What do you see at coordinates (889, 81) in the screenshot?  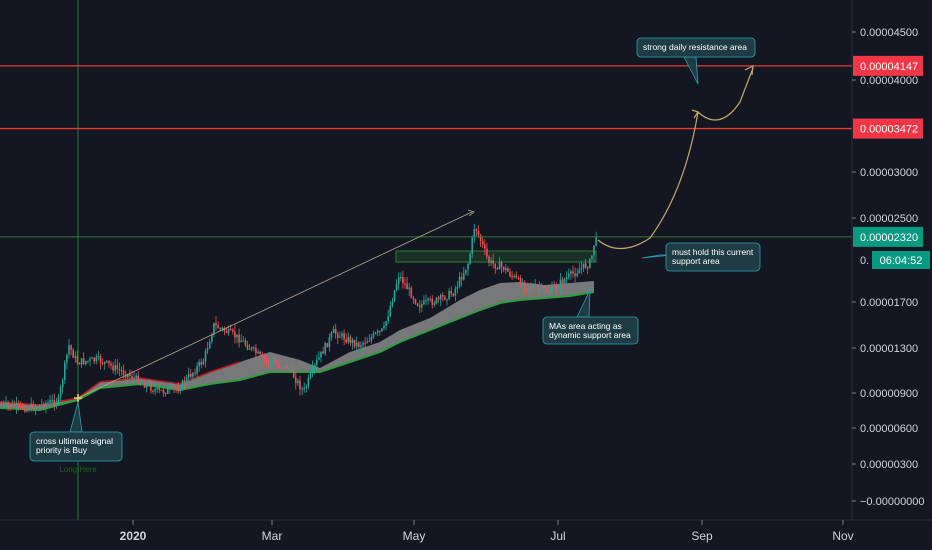 I see `price-tick-label: 0.00004000` at bounding box center [889, 81].